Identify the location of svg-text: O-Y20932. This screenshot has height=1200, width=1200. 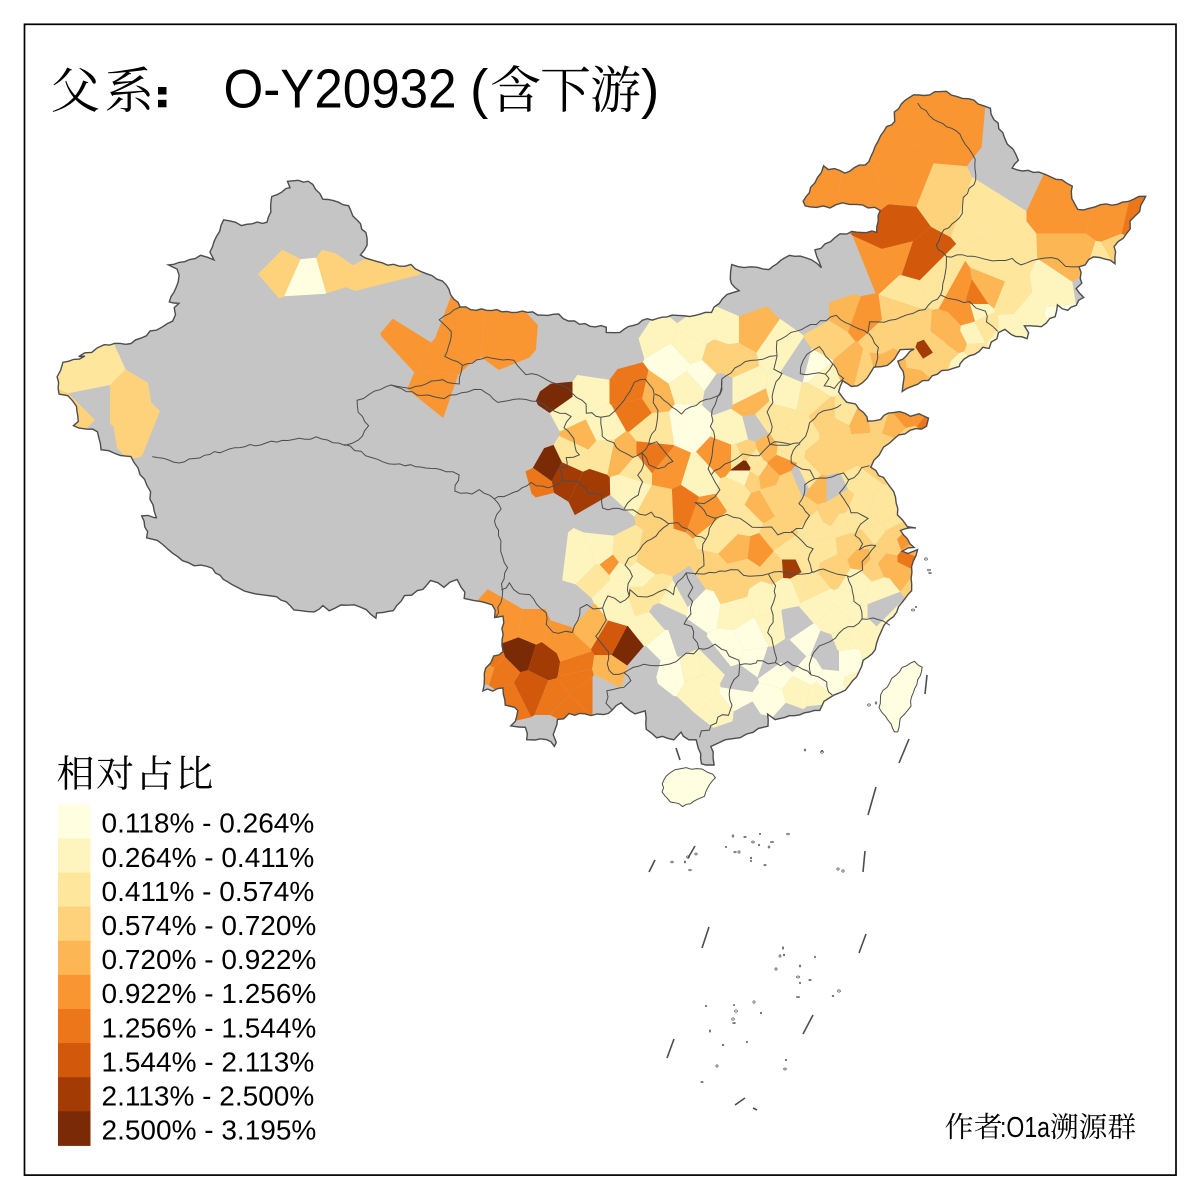
(340, 89).